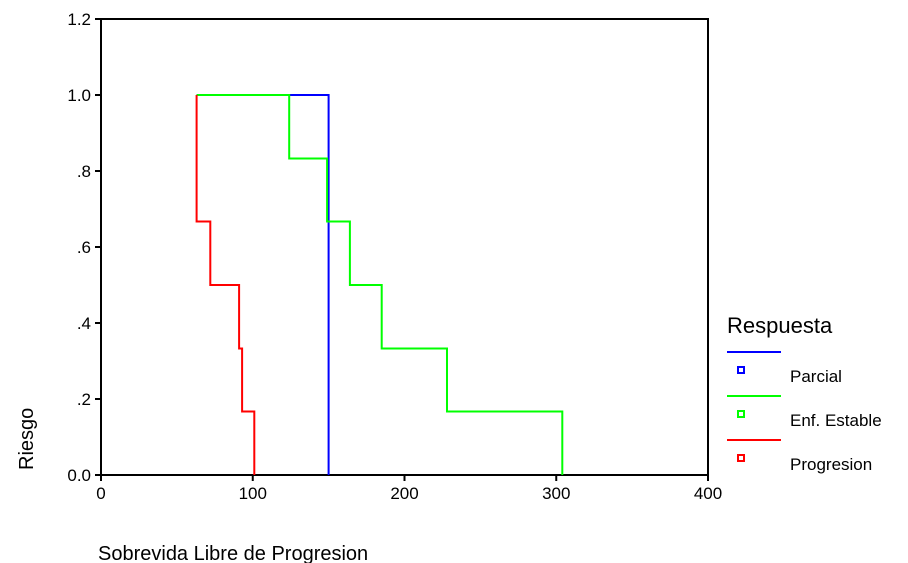 This screenshot has width=908, height=563. What do you see at coordinates (100, 493) in the screenshot?
I see `x-tick-label: 0` at bounding box center [100, 493].